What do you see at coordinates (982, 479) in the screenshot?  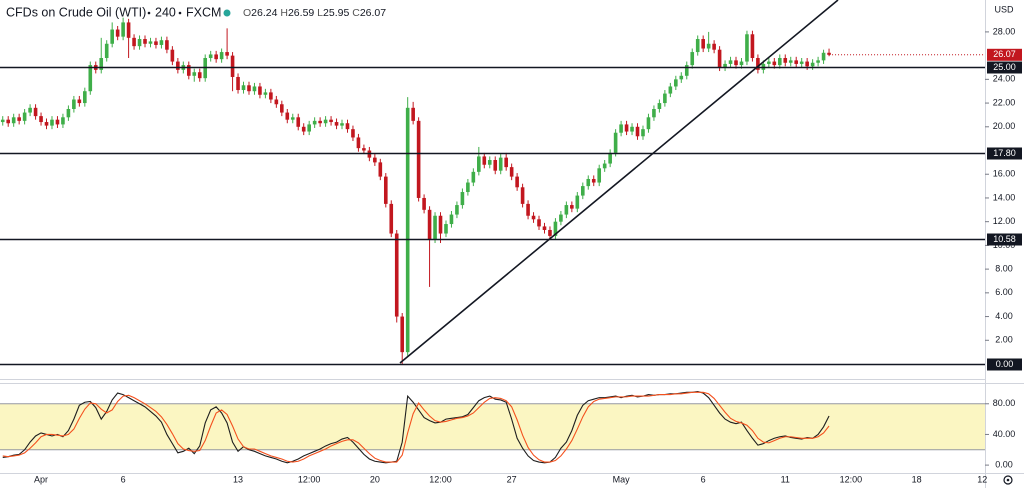 I see `x-tick-label: 12` at bounding box center [982, 479].